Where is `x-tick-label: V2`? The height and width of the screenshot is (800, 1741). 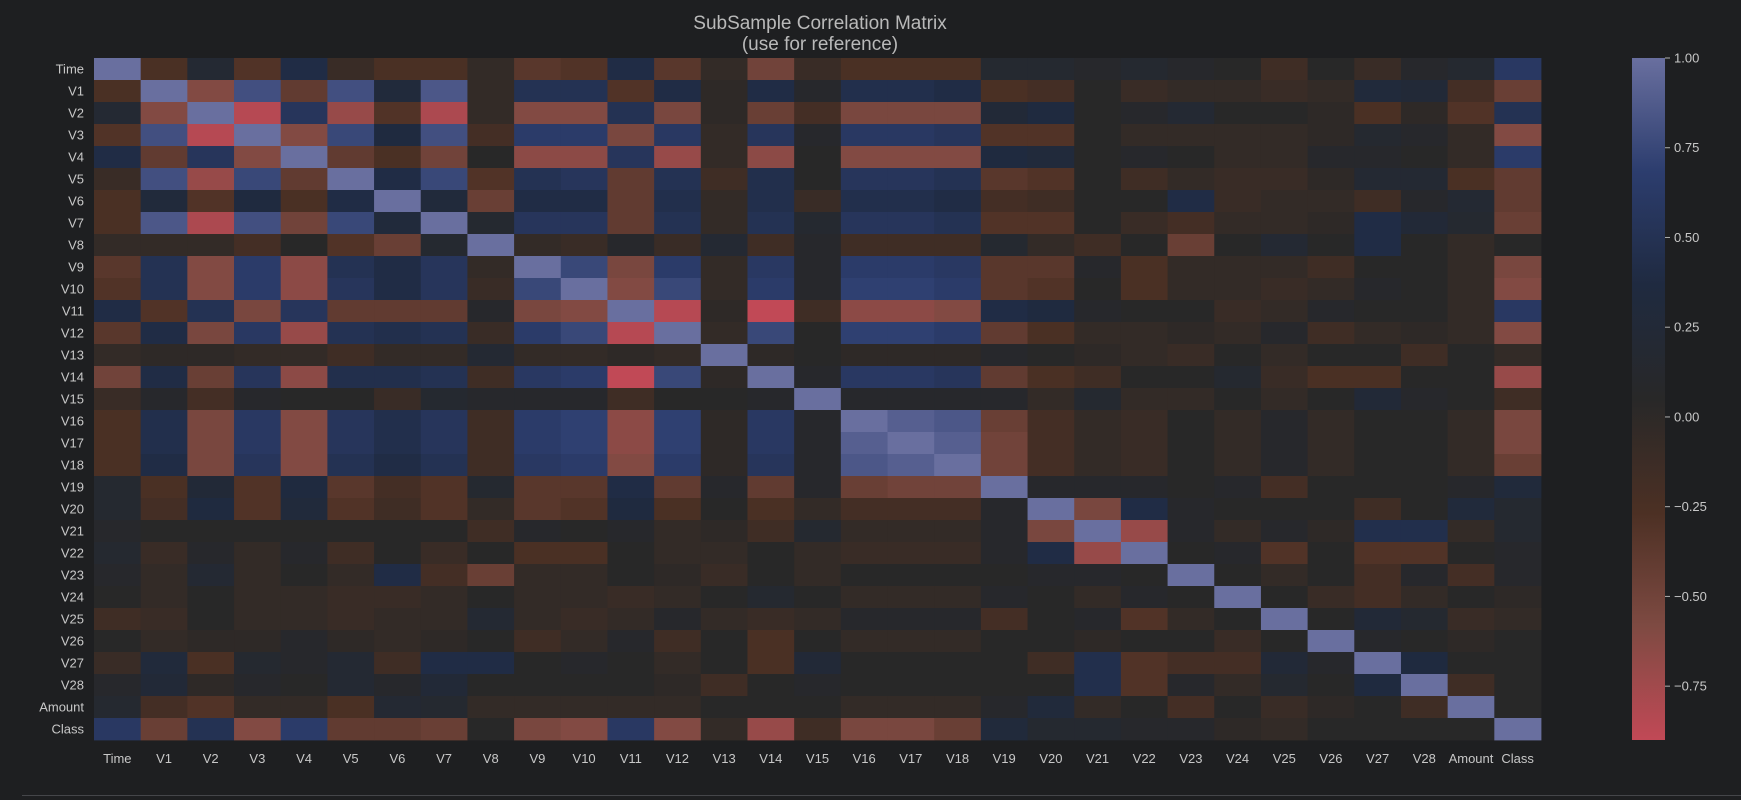
x-tick-label: V2 is located at coordinates (211, 758).